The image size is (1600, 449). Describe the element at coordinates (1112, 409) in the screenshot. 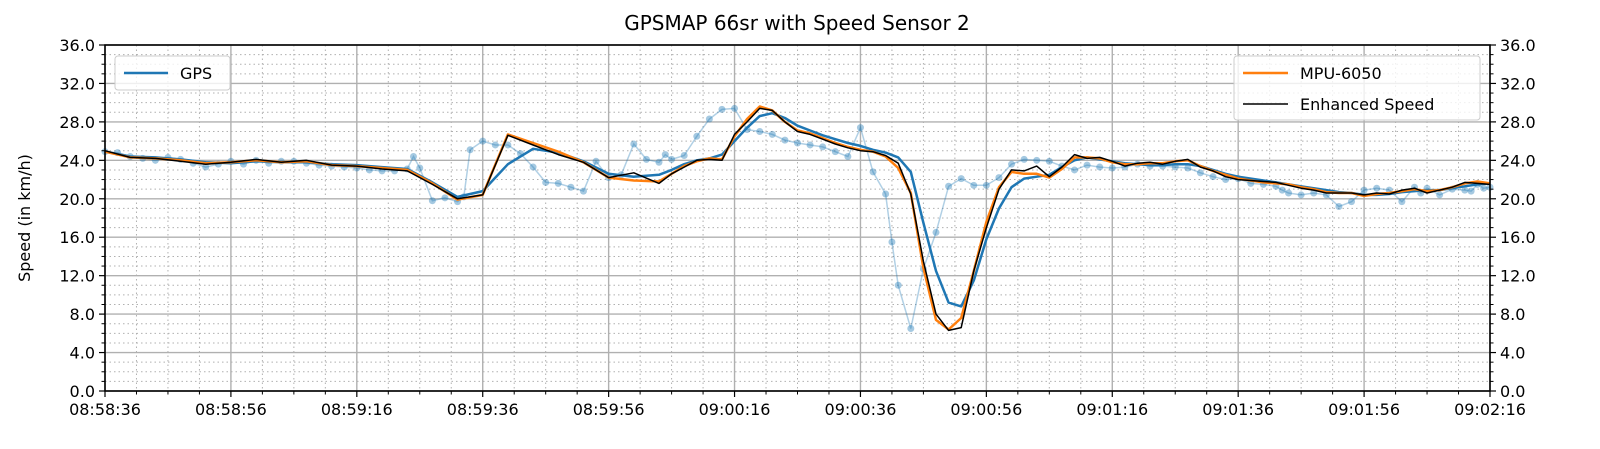

I see `x-tick-label: 09:01:16` at that location.